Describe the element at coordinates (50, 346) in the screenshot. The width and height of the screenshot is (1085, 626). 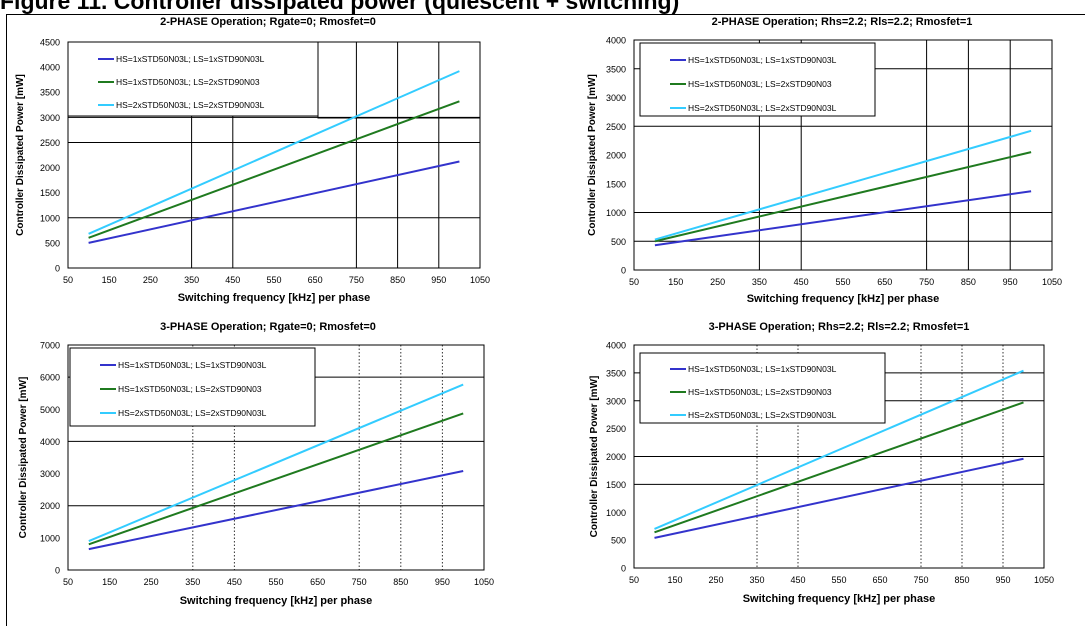
I see `y-tick-label: 7000` at that location.